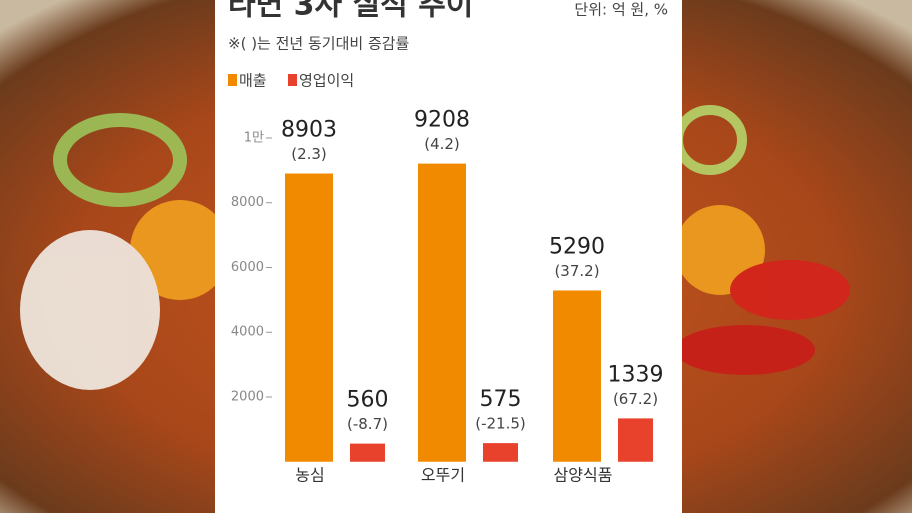 This screenshot has height=513, width=912. I want to click on unit-label: 단위: 억 원, %, so click(621, 10).